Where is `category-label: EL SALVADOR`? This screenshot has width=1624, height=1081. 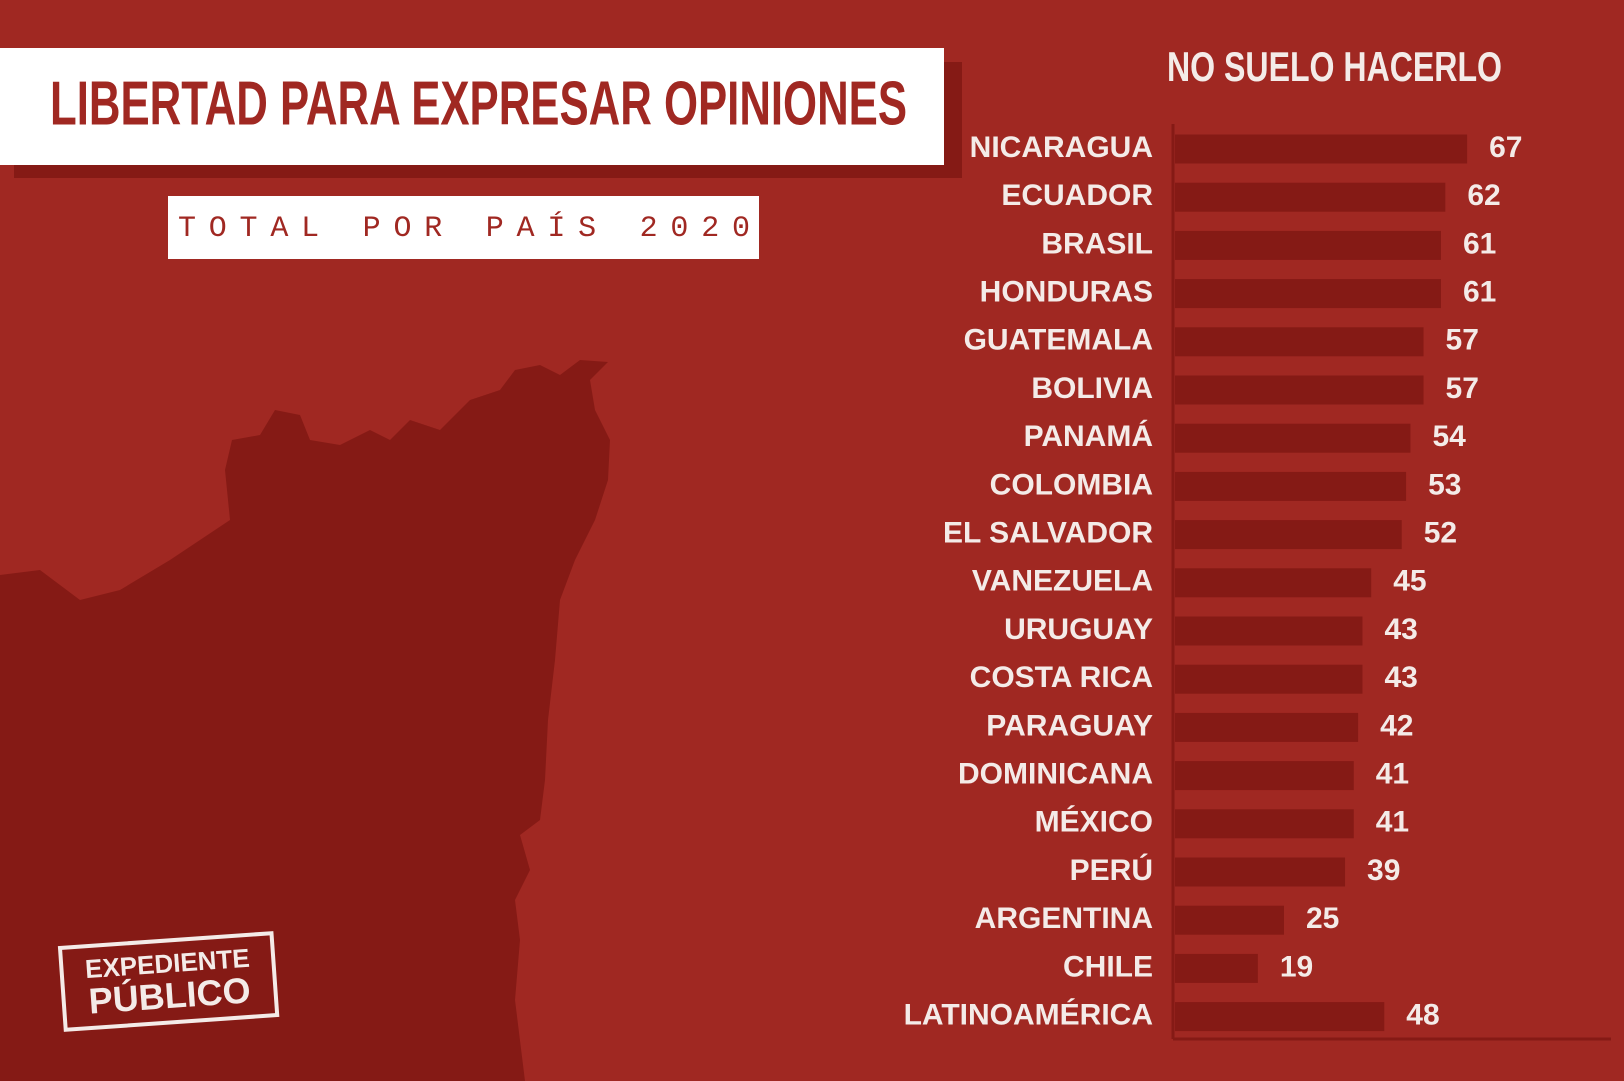 category-label: EL SALVADOR is located at coordinates (1048, 533).